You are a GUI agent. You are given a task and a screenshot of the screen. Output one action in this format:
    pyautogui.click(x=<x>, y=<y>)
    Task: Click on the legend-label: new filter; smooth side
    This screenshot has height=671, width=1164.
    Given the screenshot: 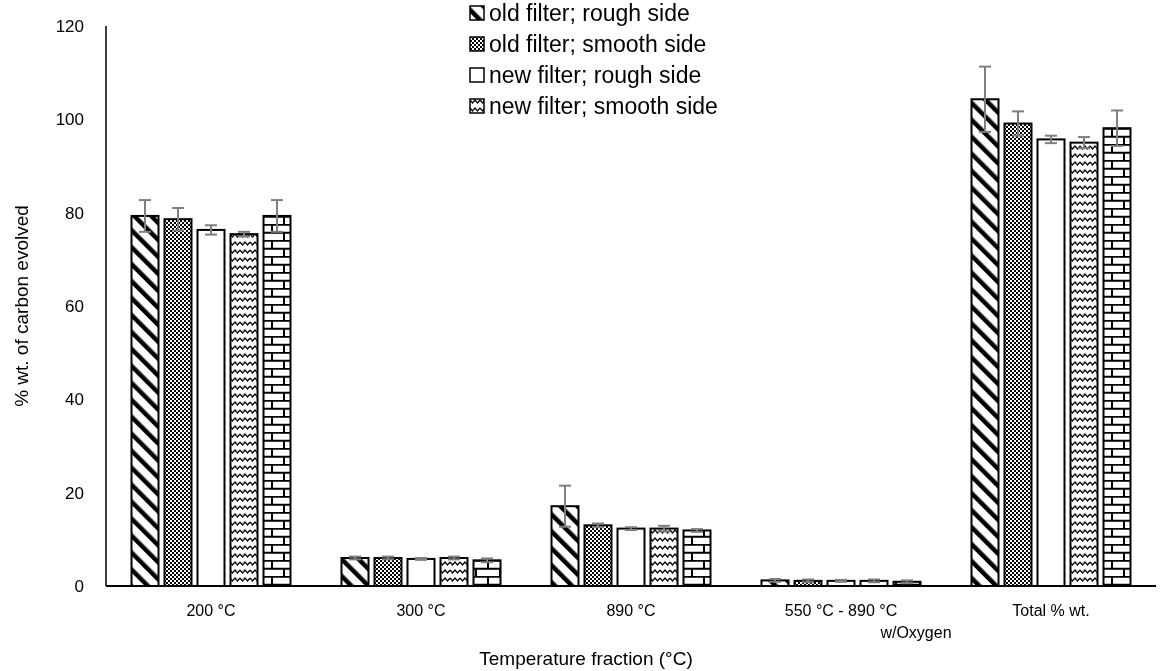 What is the action you would take?
    pyautogui.click(x=603, y=106)
    